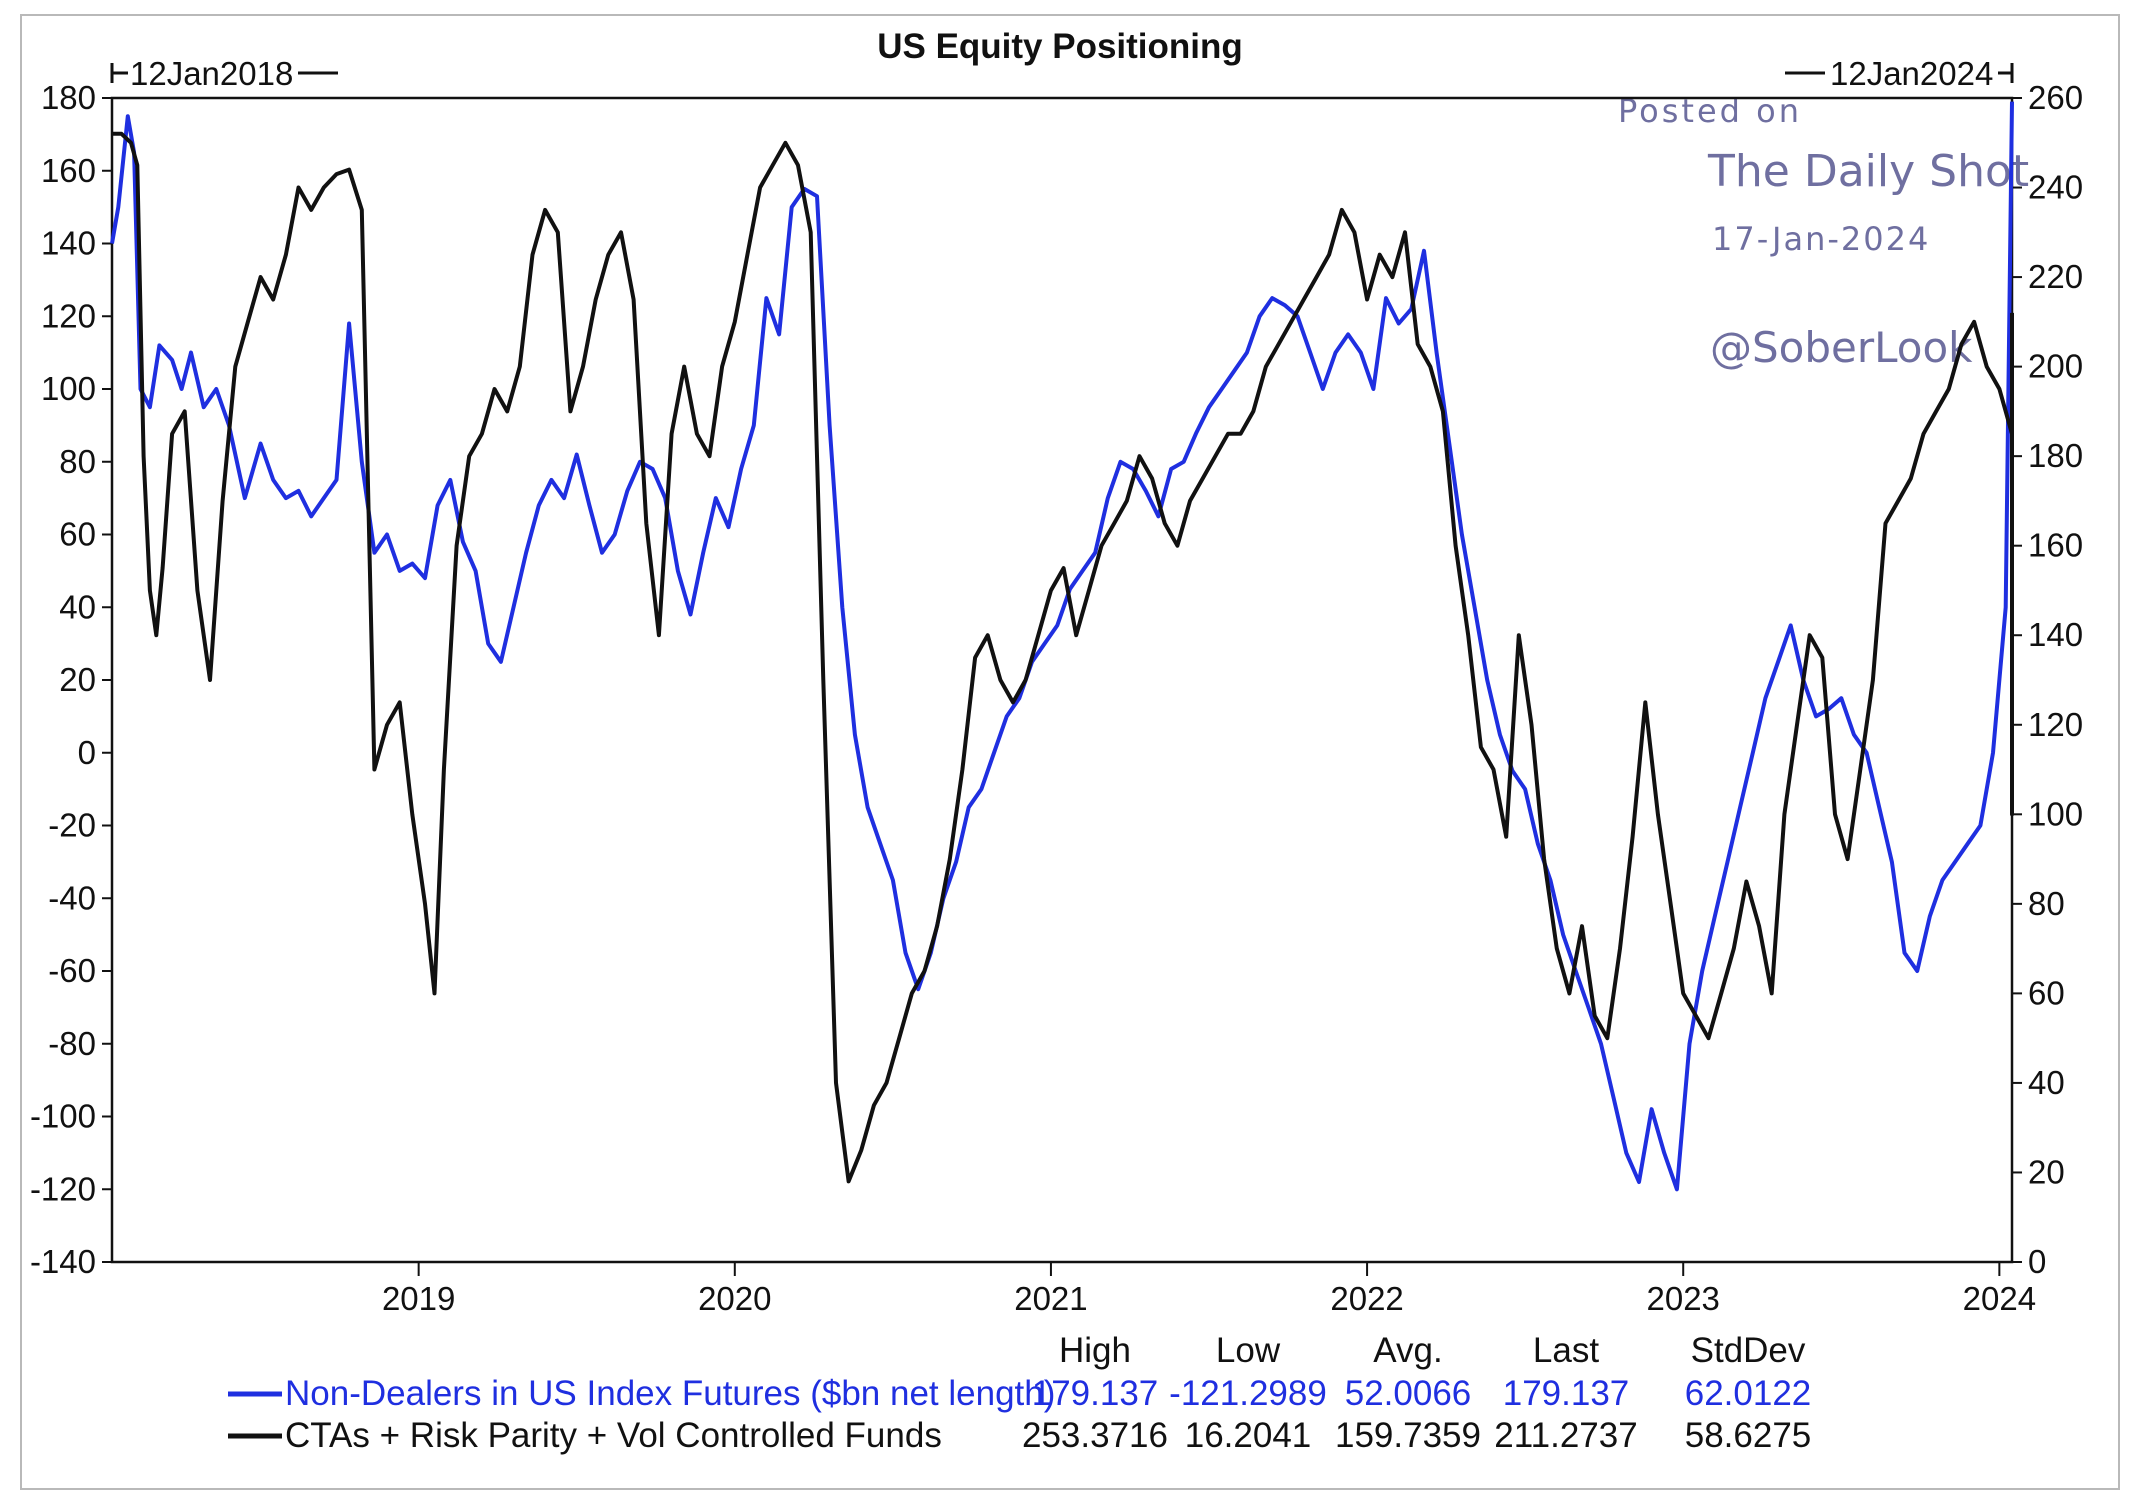  I want to click on watermark-handle: @SoberLook, so click(1841, 347).